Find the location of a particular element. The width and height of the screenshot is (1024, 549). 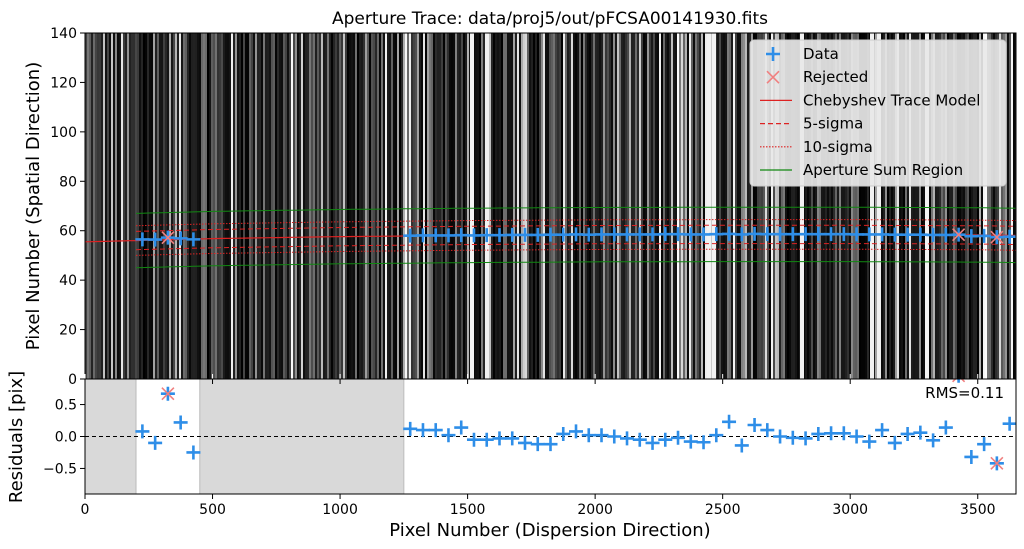

legend-label: Data is located at coordinates (821, 54).